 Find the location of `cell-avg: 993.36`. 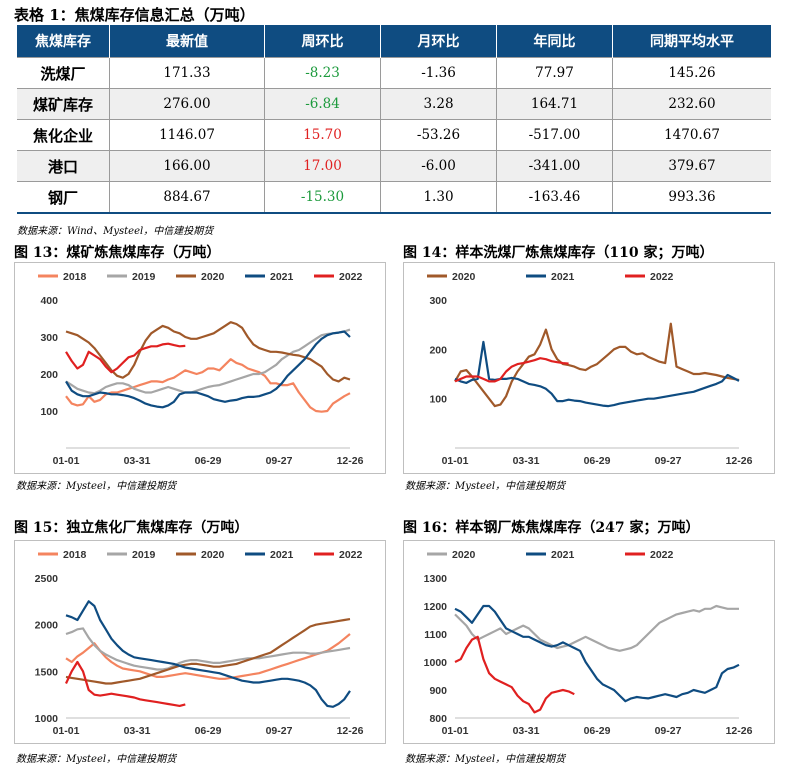

cell-avg: 993.36 is located at coordinates (691, 197).